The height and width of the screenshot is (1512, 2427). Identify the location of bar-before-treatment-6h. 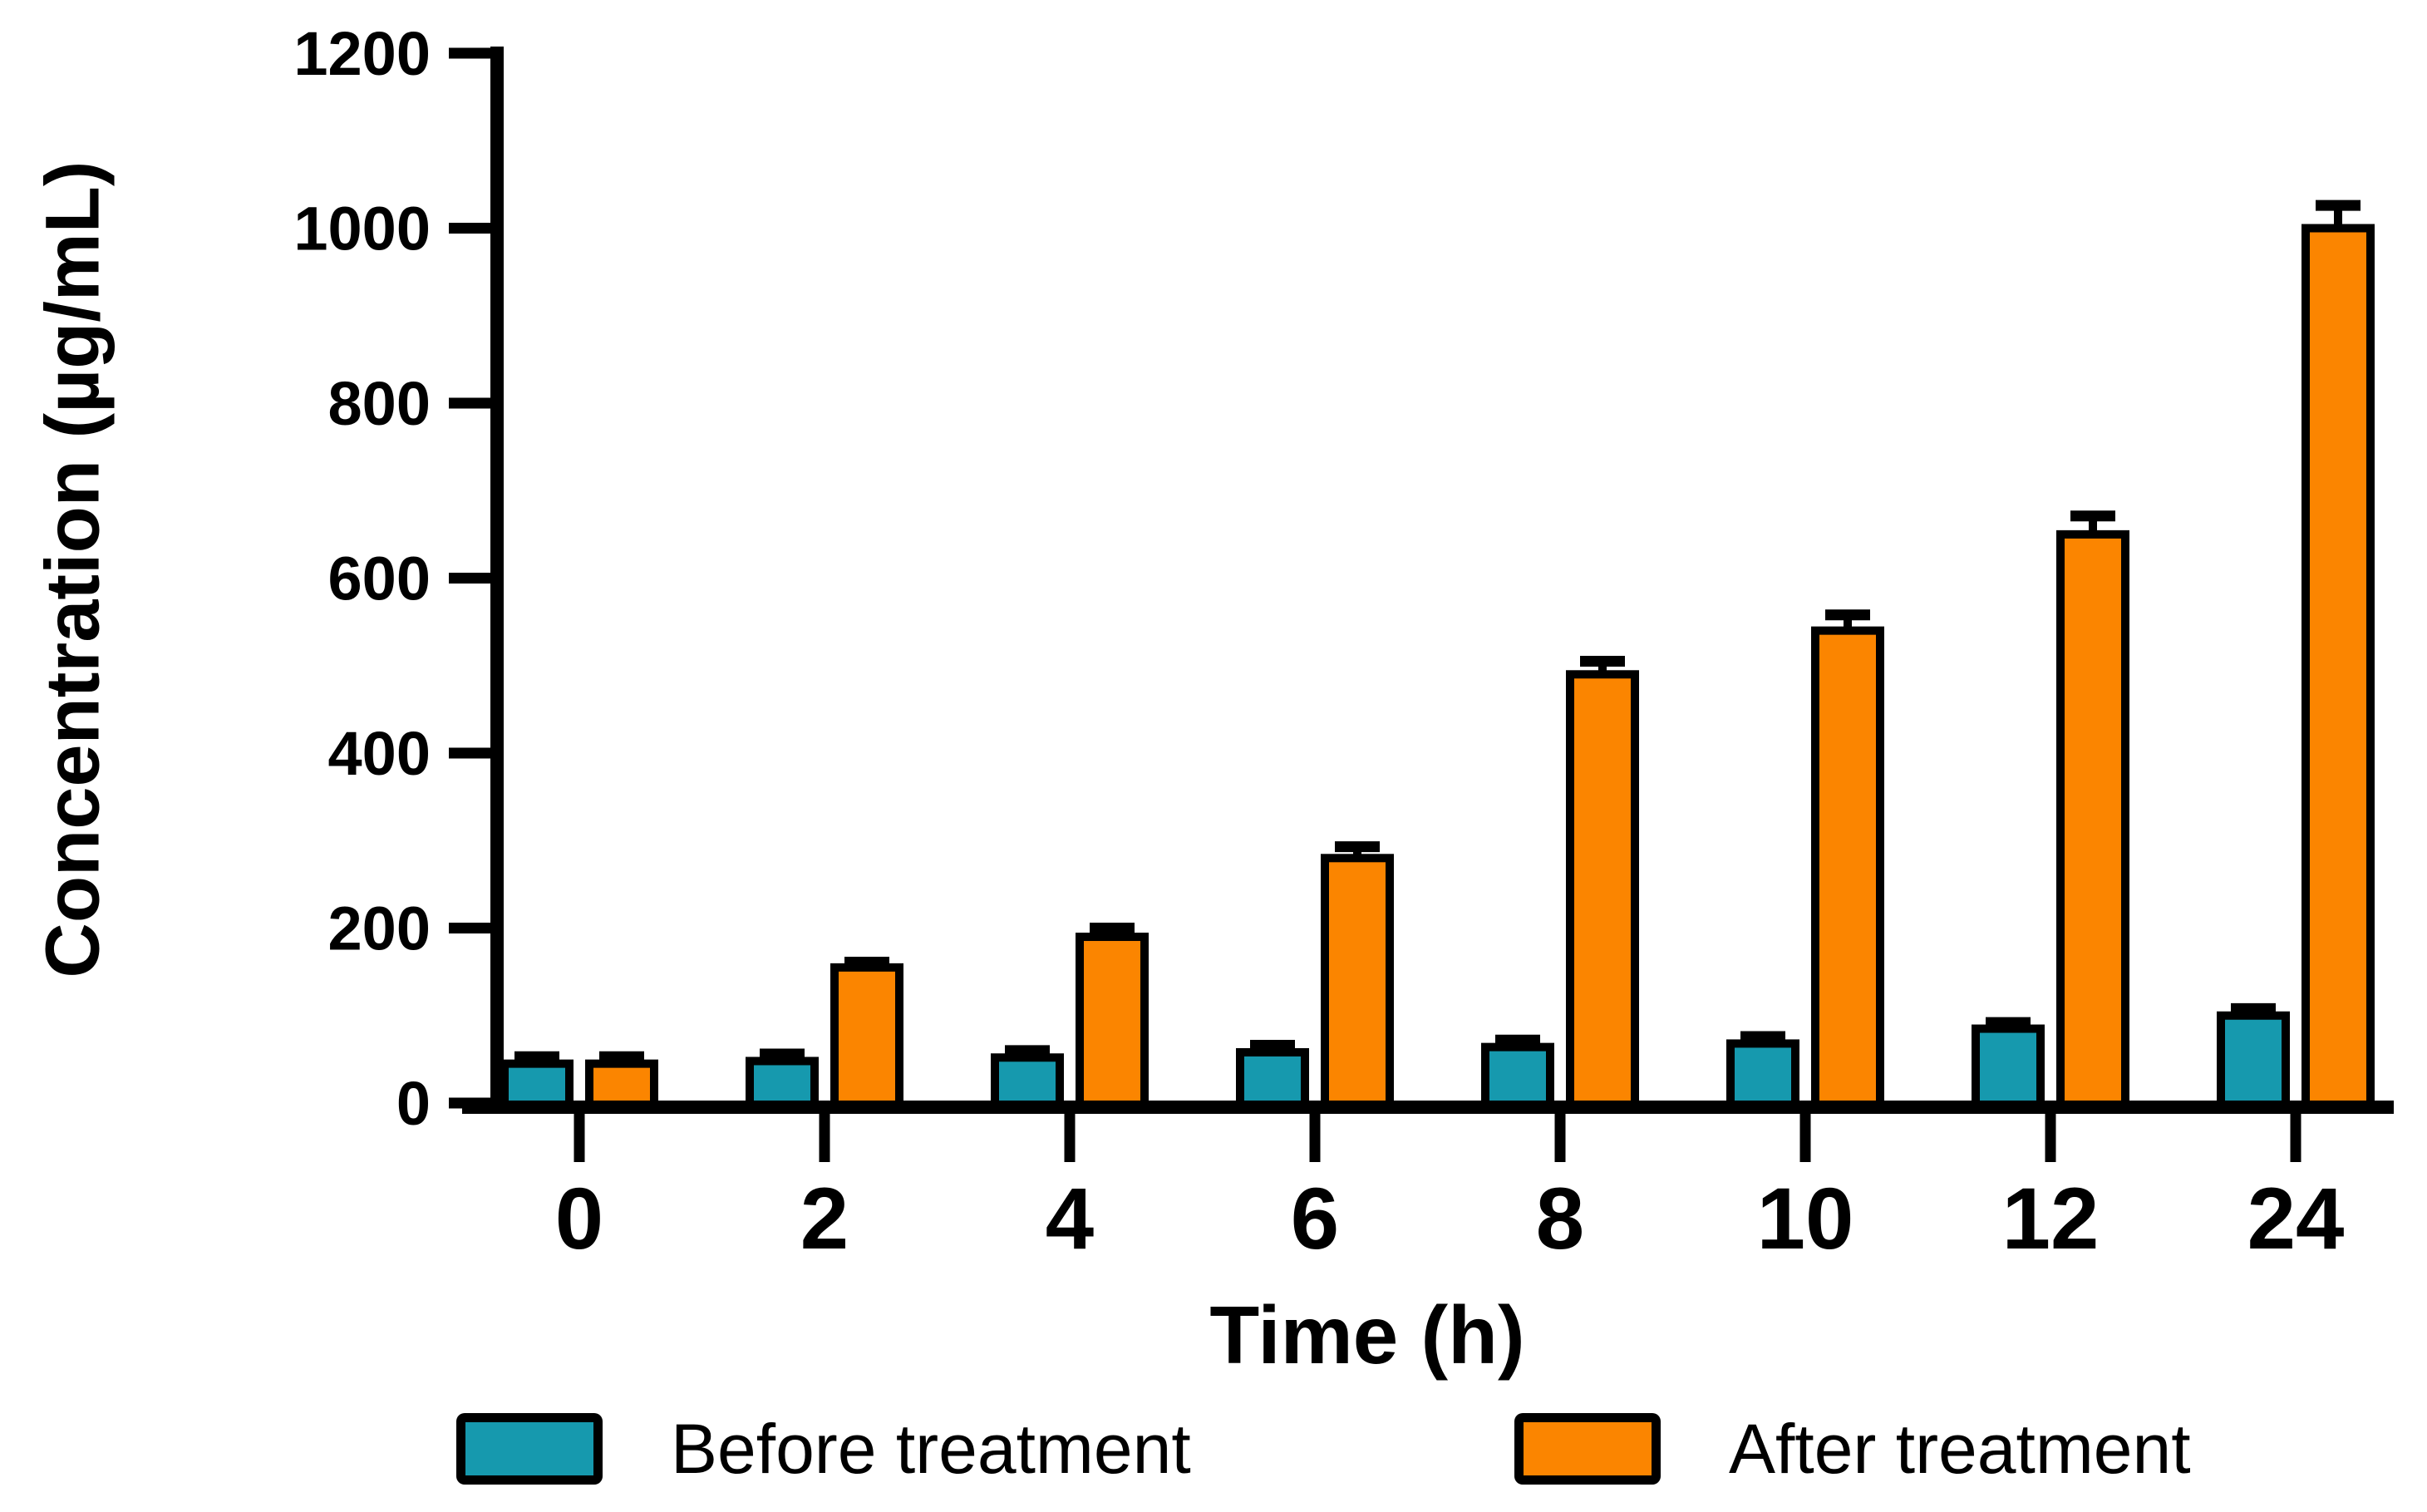
(1272, 1079).